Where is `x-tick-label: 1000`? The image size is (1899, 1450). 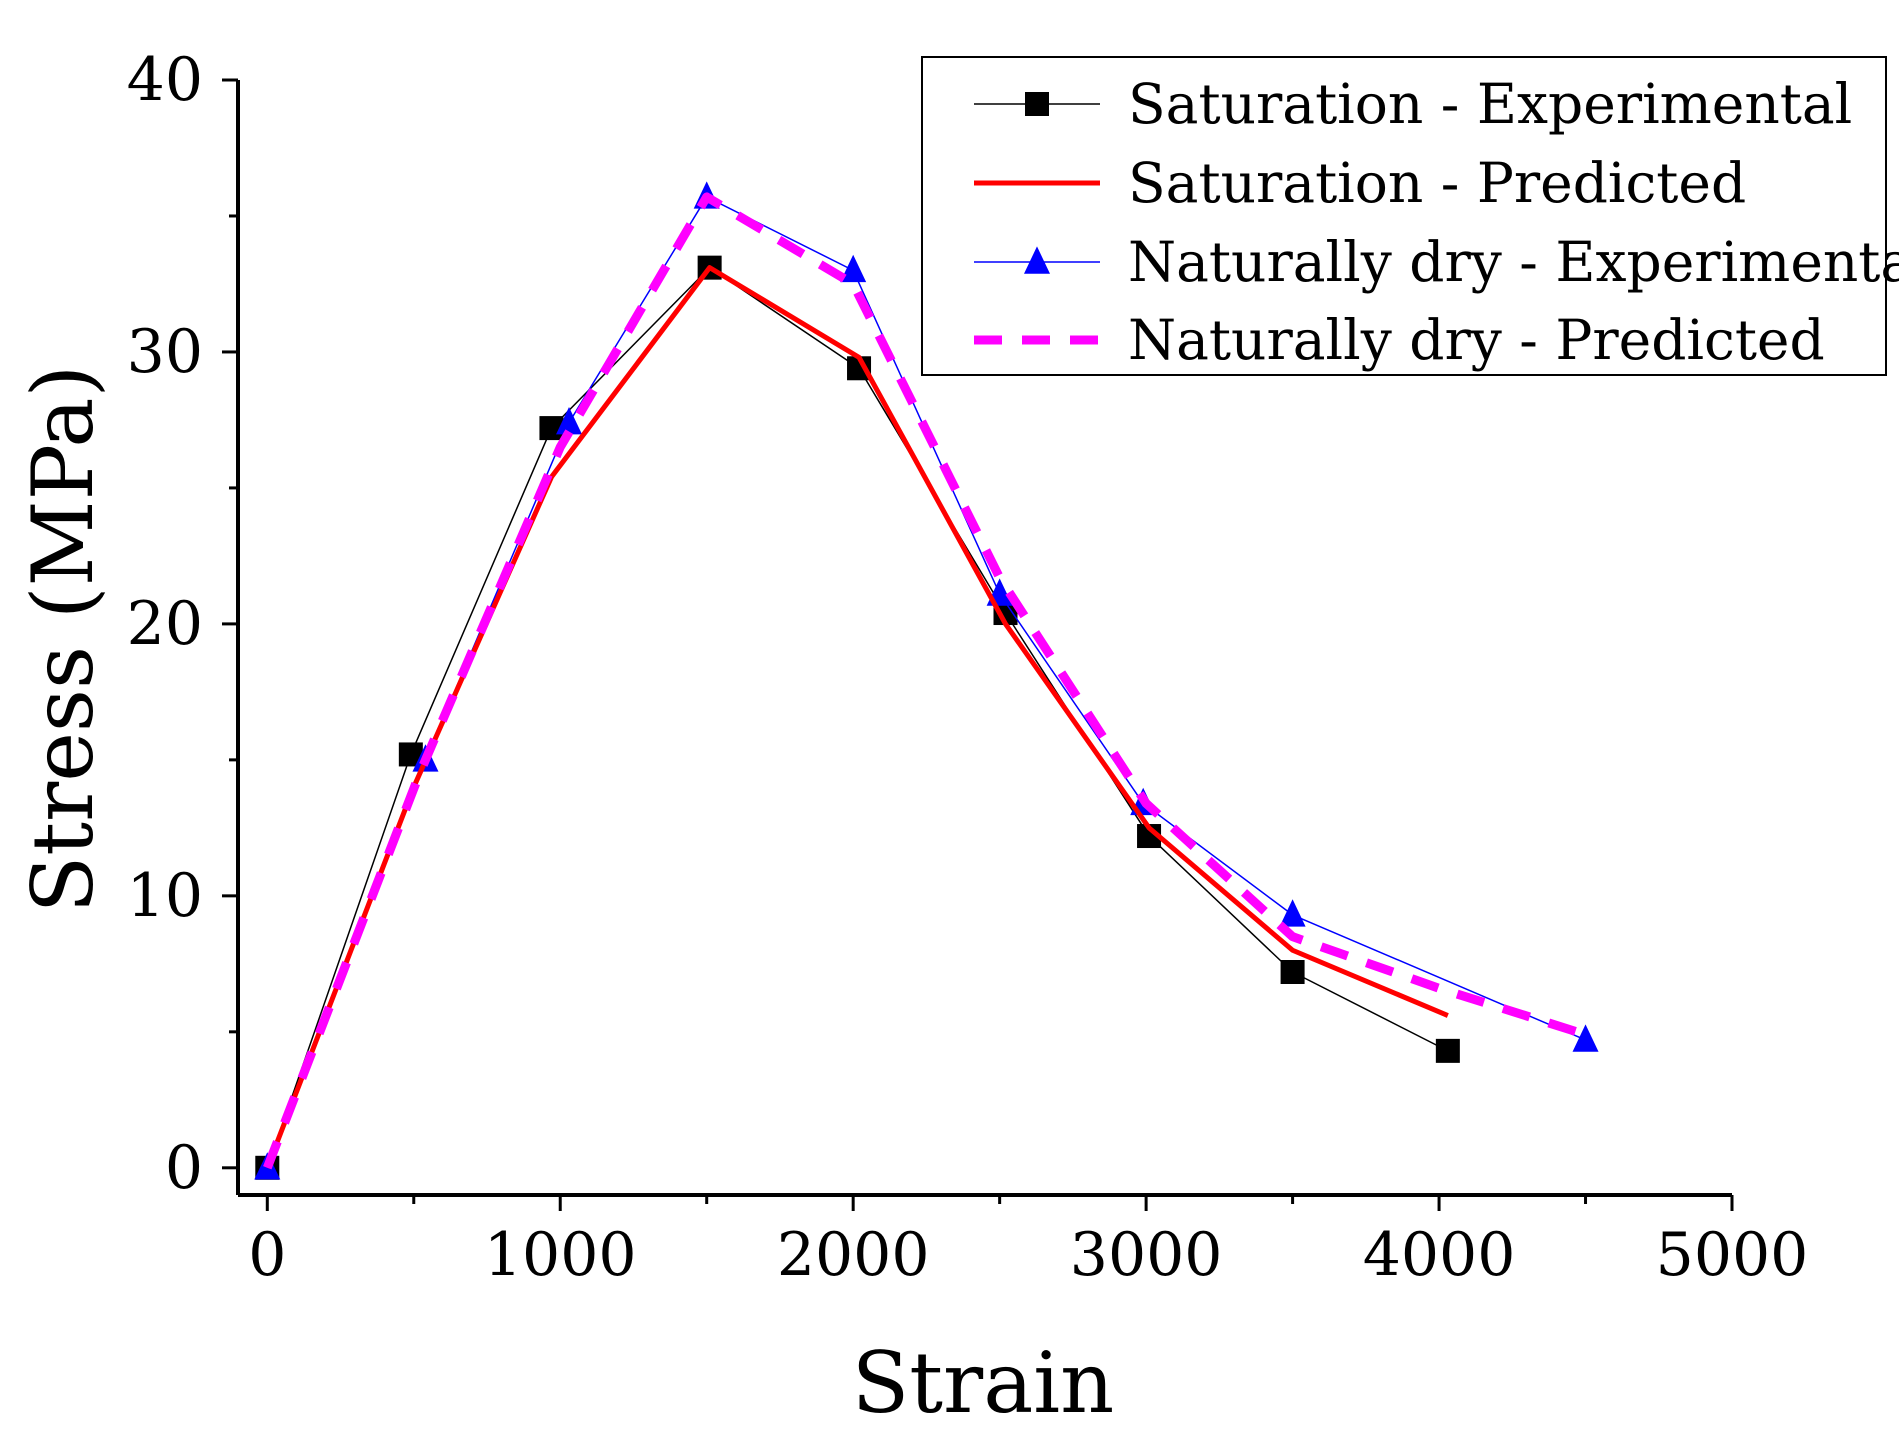 x-tick-label: 1000 is located at coordinates (560, 1255).